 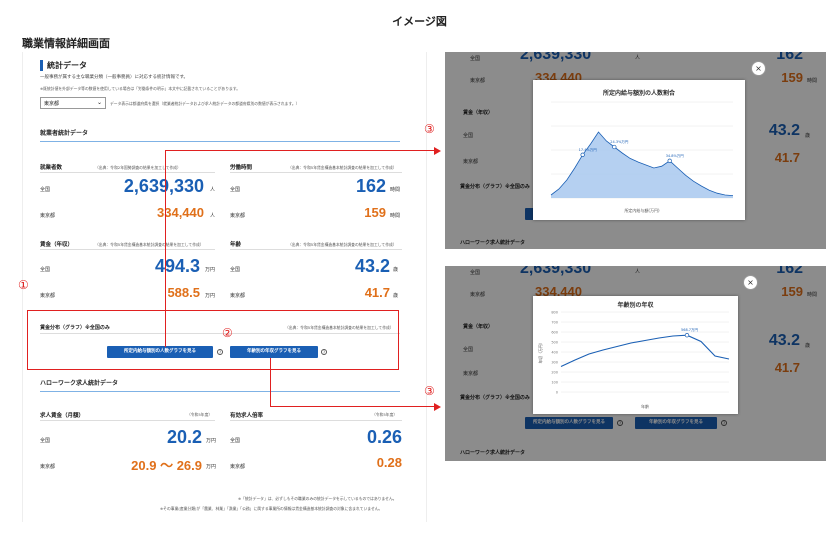 I want to click on page-heading: 職業情報詳細画面, so click(x=66, y=43).